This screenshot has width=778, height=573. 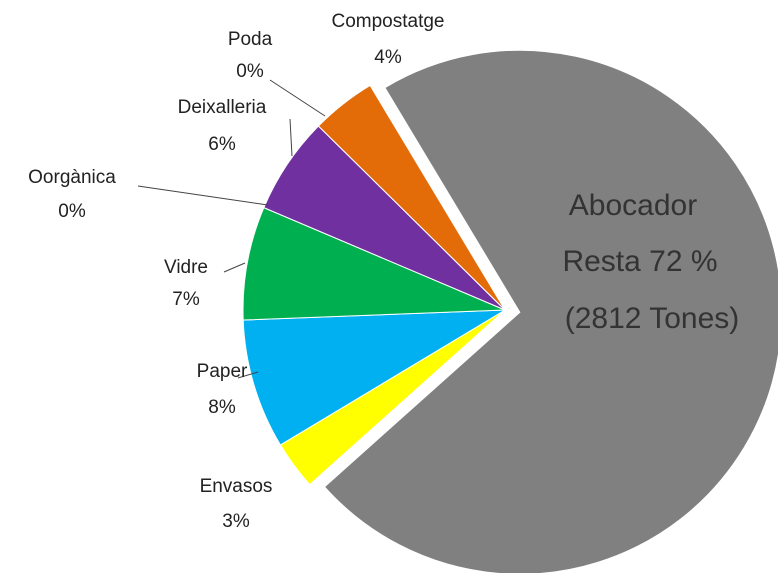 What do you see at coordinates (250, 39) in the screenshot?
I see `slice-label: Poda` at bounding box center [250, 39].